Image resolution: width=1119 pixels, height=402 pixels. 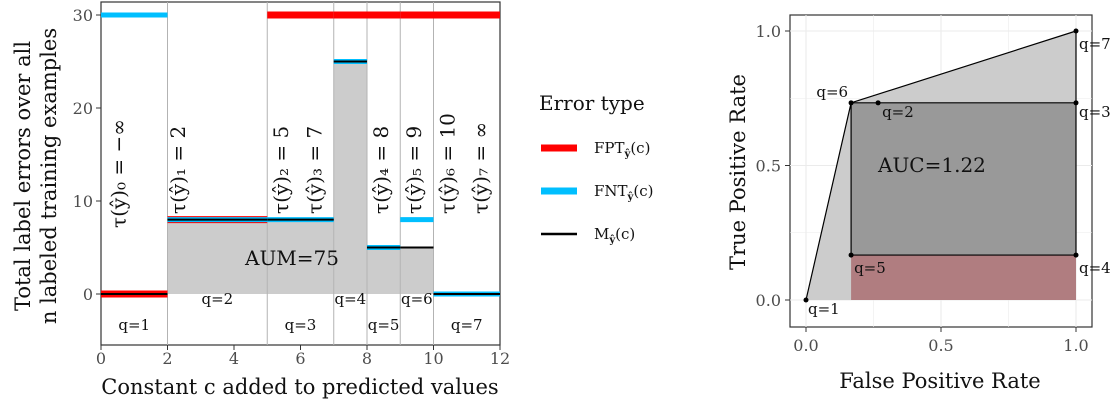 I want to click on left-x-tick-label-5: 10, so click(x=433, y=358).